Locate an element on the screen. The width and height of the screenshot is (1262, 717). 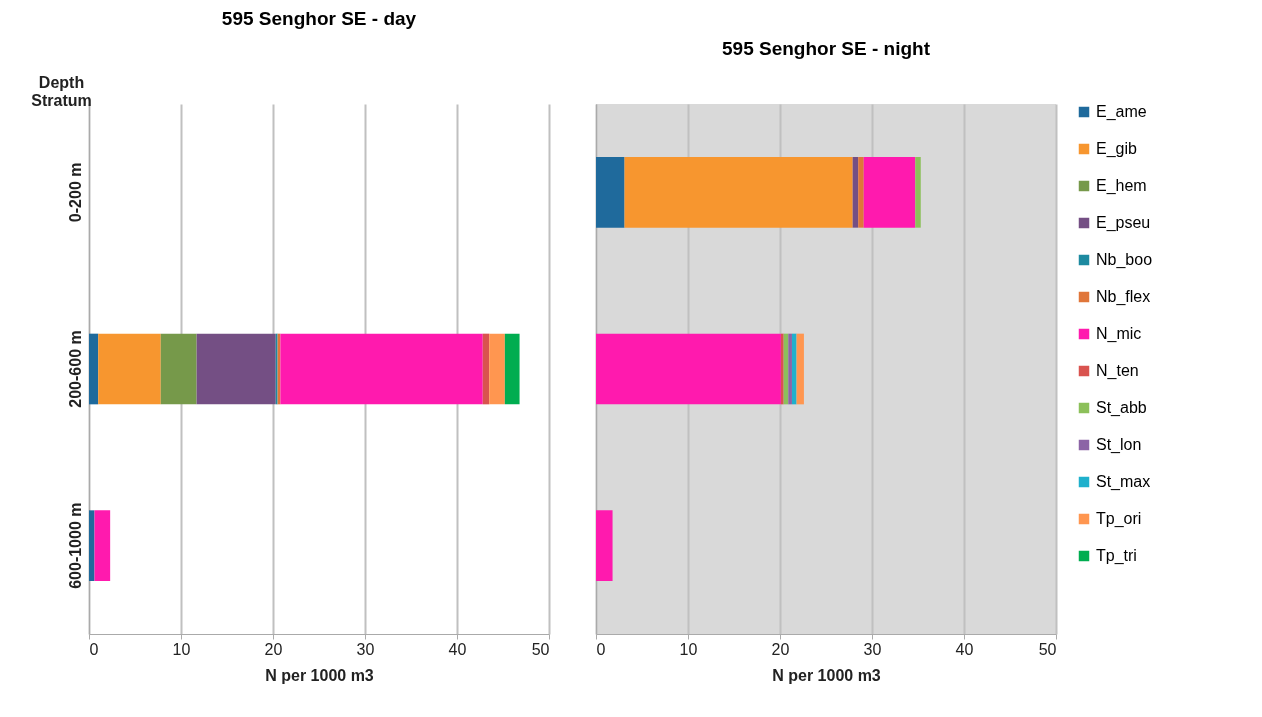
legend-label: E_gib is located at coordinates (1117, 149).